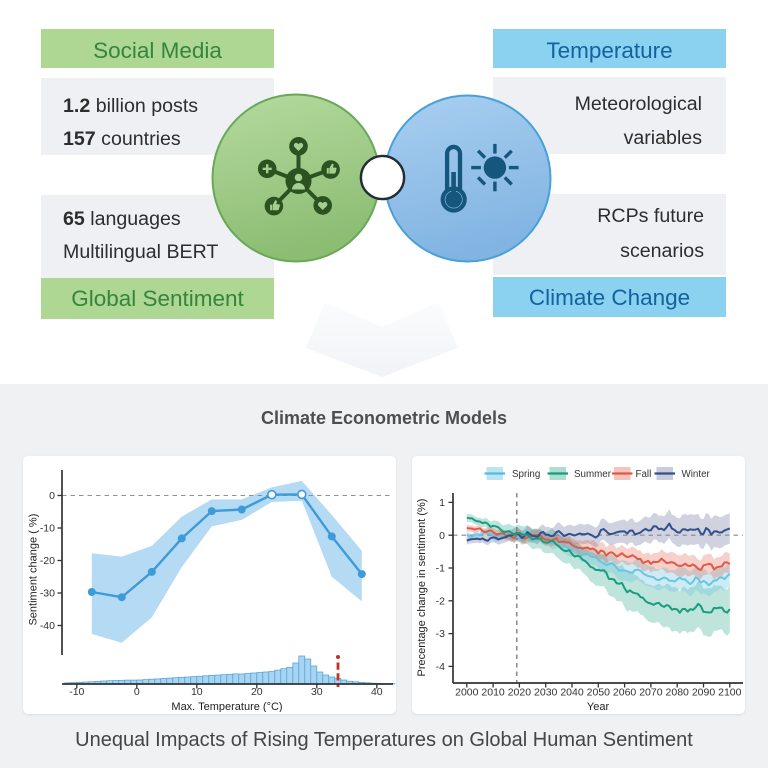 The height and width of the screenshot is (768, 768). I want to click on svg-text: Year, so click(598, 706).